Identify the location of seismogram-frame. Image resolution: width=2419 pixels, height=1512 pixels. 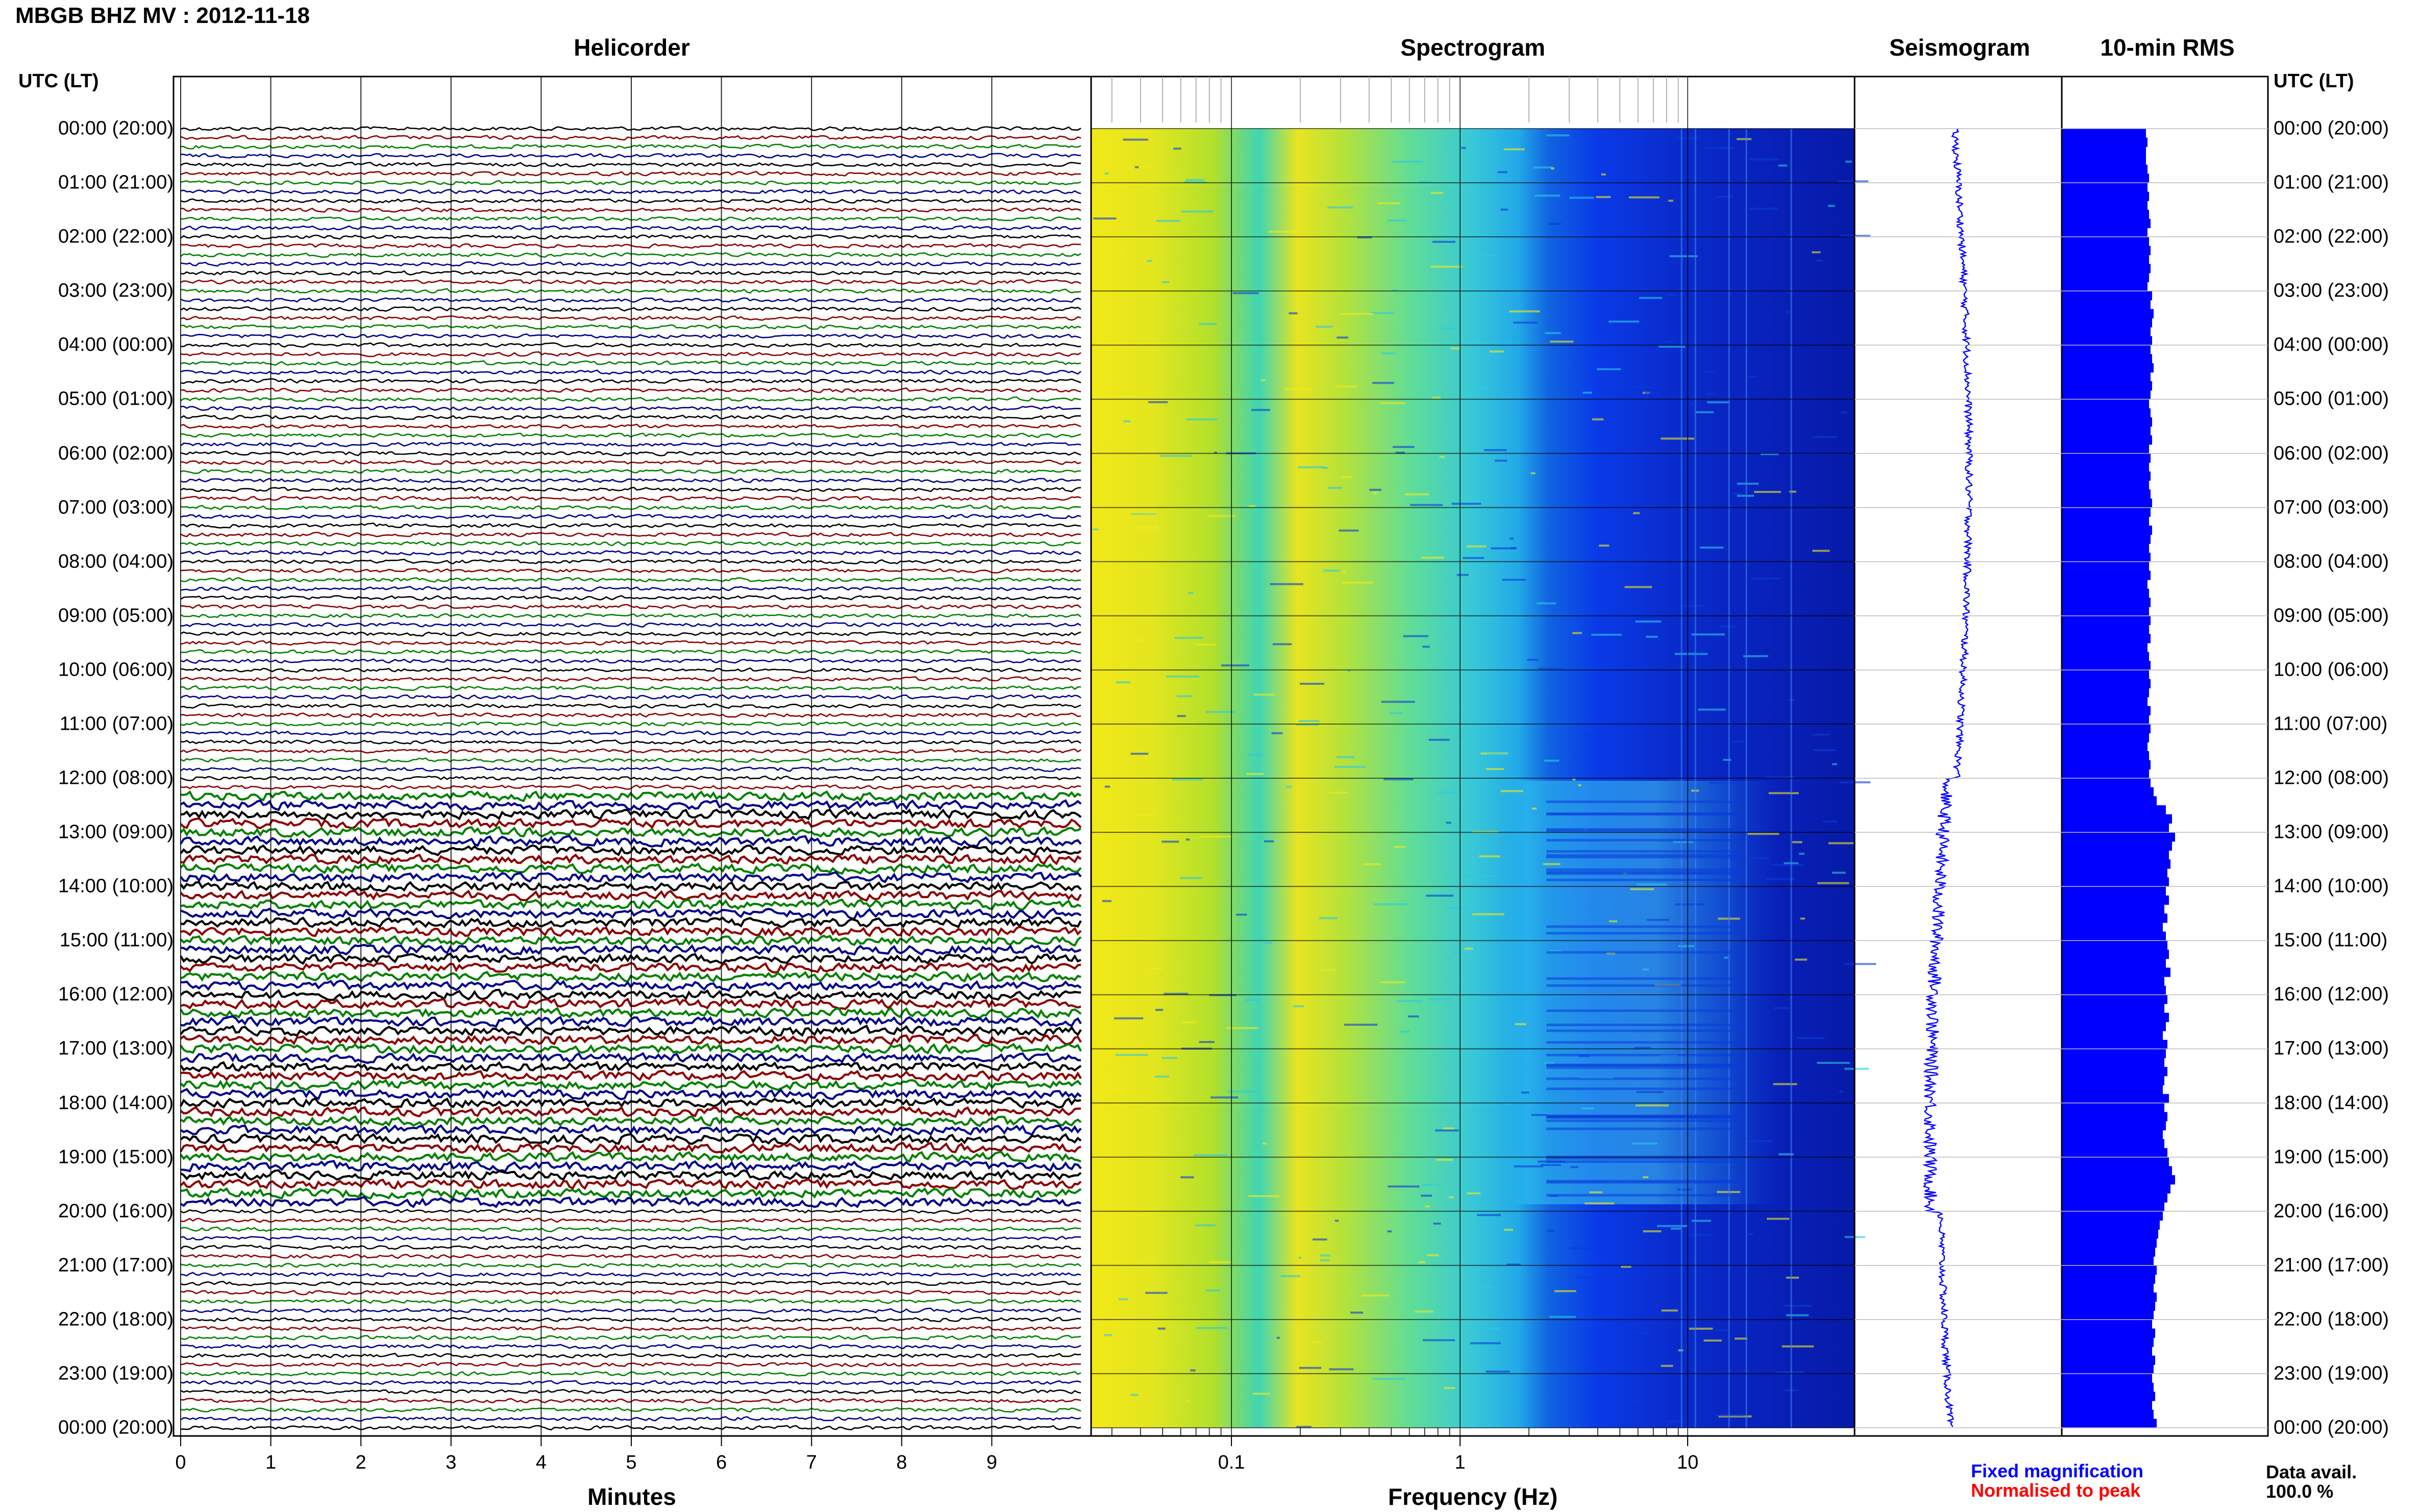
(1958, 756).